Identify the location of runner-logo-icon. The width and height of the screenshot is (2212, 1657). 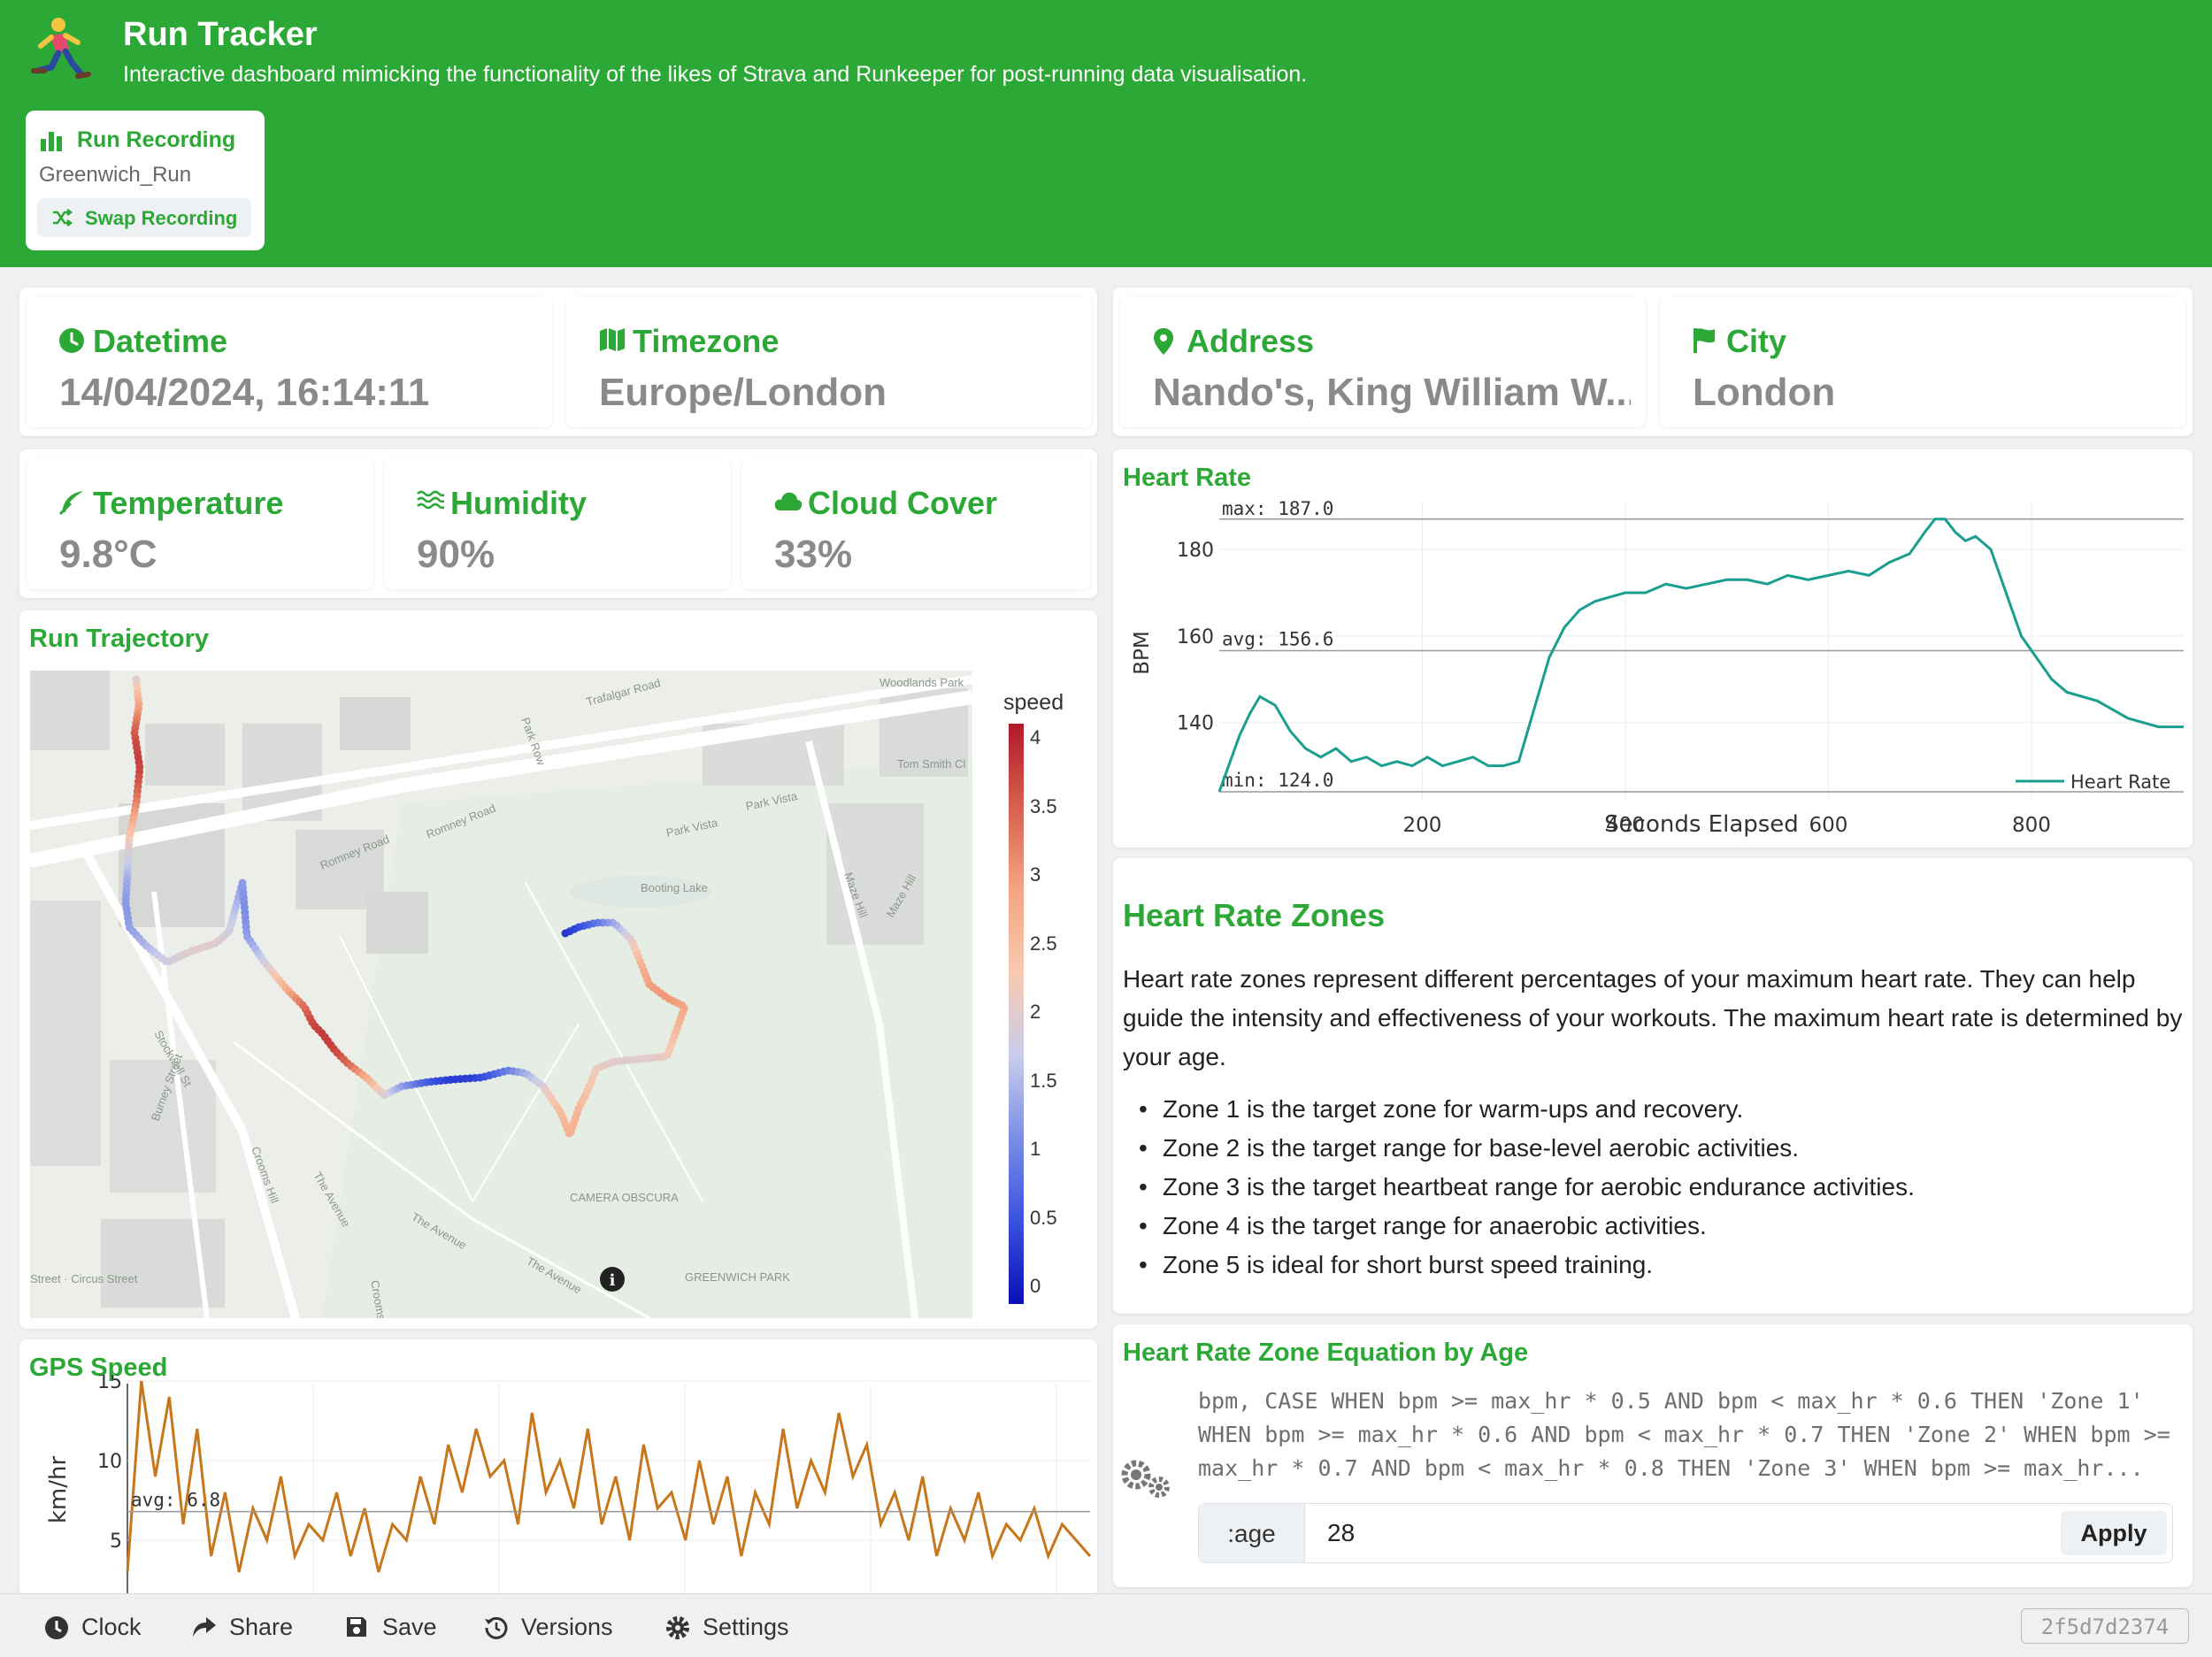
(61, 49).